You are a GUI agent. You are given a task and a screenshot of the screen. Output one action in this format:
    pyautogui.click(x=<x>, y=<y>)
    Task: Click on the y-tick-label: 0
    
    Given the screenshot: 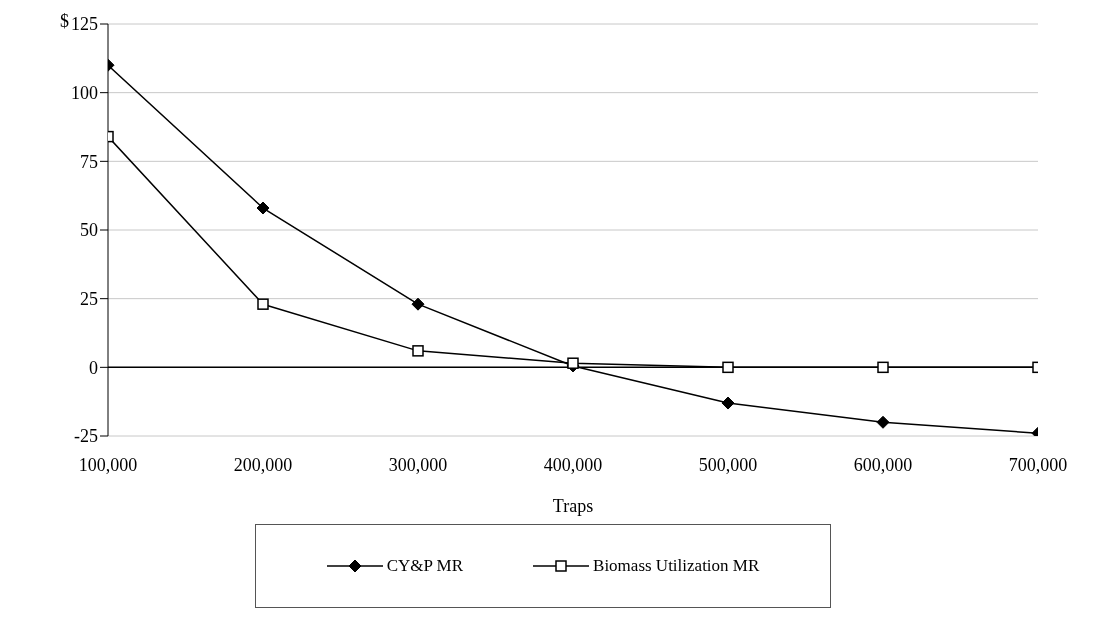 What is the action you would take?
    pyautogui.click(x=93, y=367)
    